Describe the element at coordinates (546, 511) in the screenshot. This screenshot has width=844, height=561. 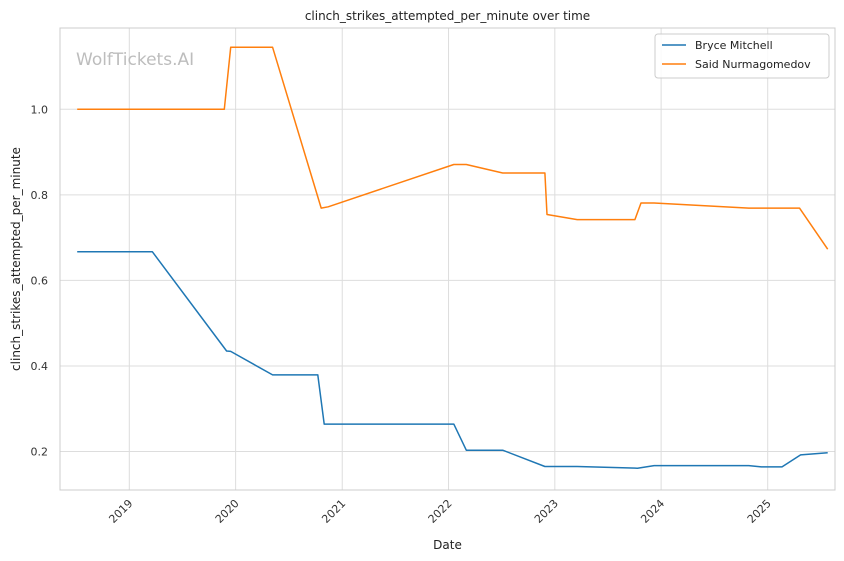
I see `x-tick-label: 2023` at that location.